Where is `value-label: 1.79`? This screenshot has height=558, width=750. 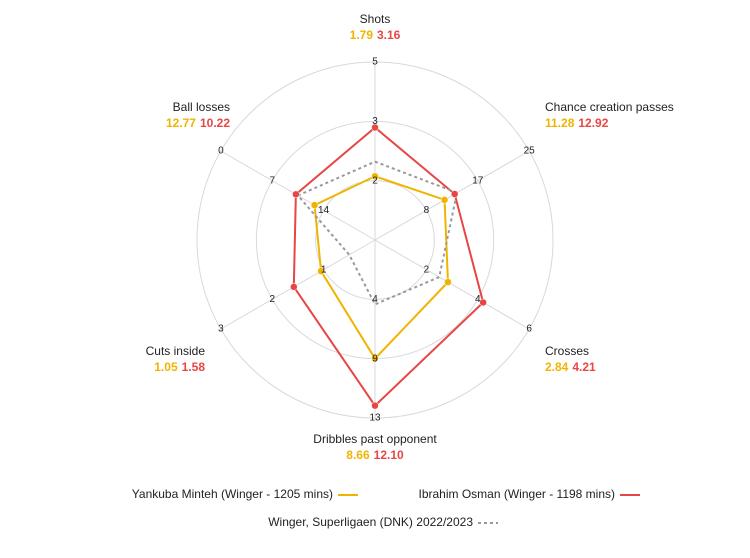 value-label: 1.79 is located at coordinates (362, 35).